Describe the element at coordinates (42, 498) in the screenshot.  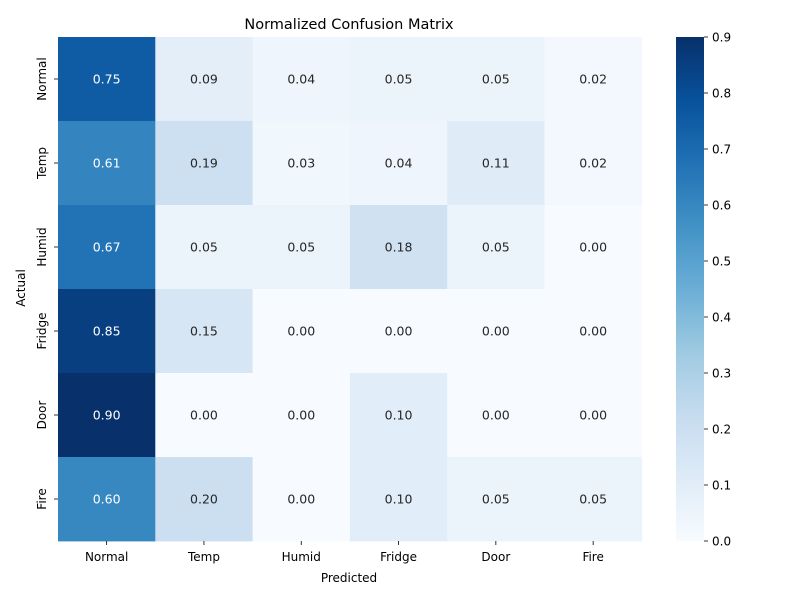
I see `y-tick-label: Fire` at that location.